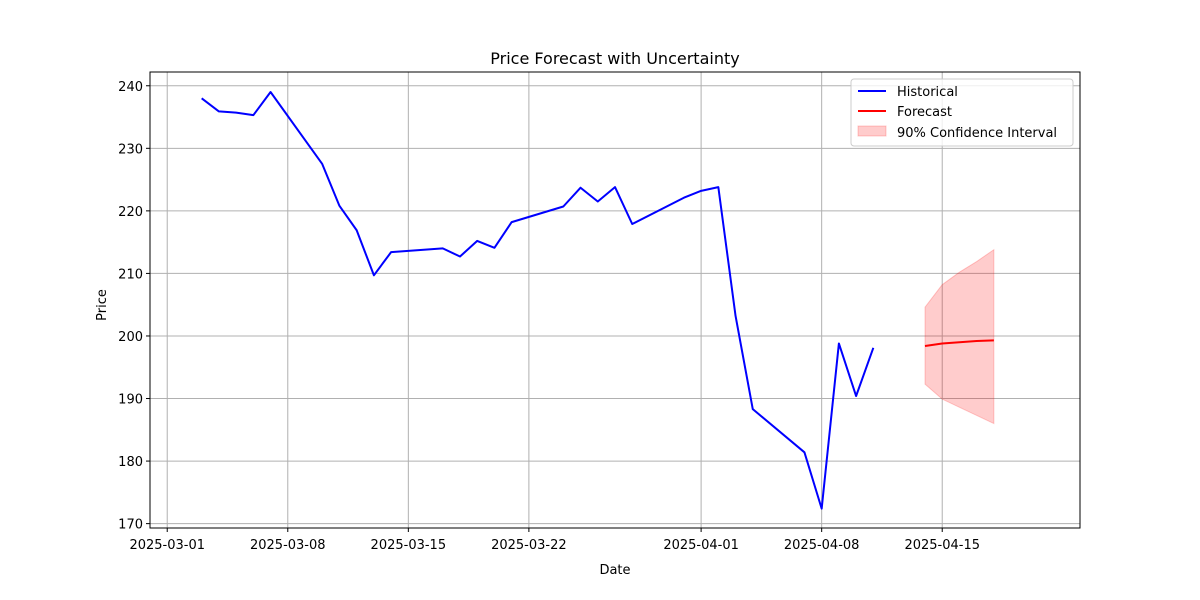 Image resolution: width=1200 pixels, height=600 pixels. What do you see at coordinates (977, 133) in the screenshot?
I see `legend-label-confidence: 90% Confidence Interval` at bounding box center [977, 133].